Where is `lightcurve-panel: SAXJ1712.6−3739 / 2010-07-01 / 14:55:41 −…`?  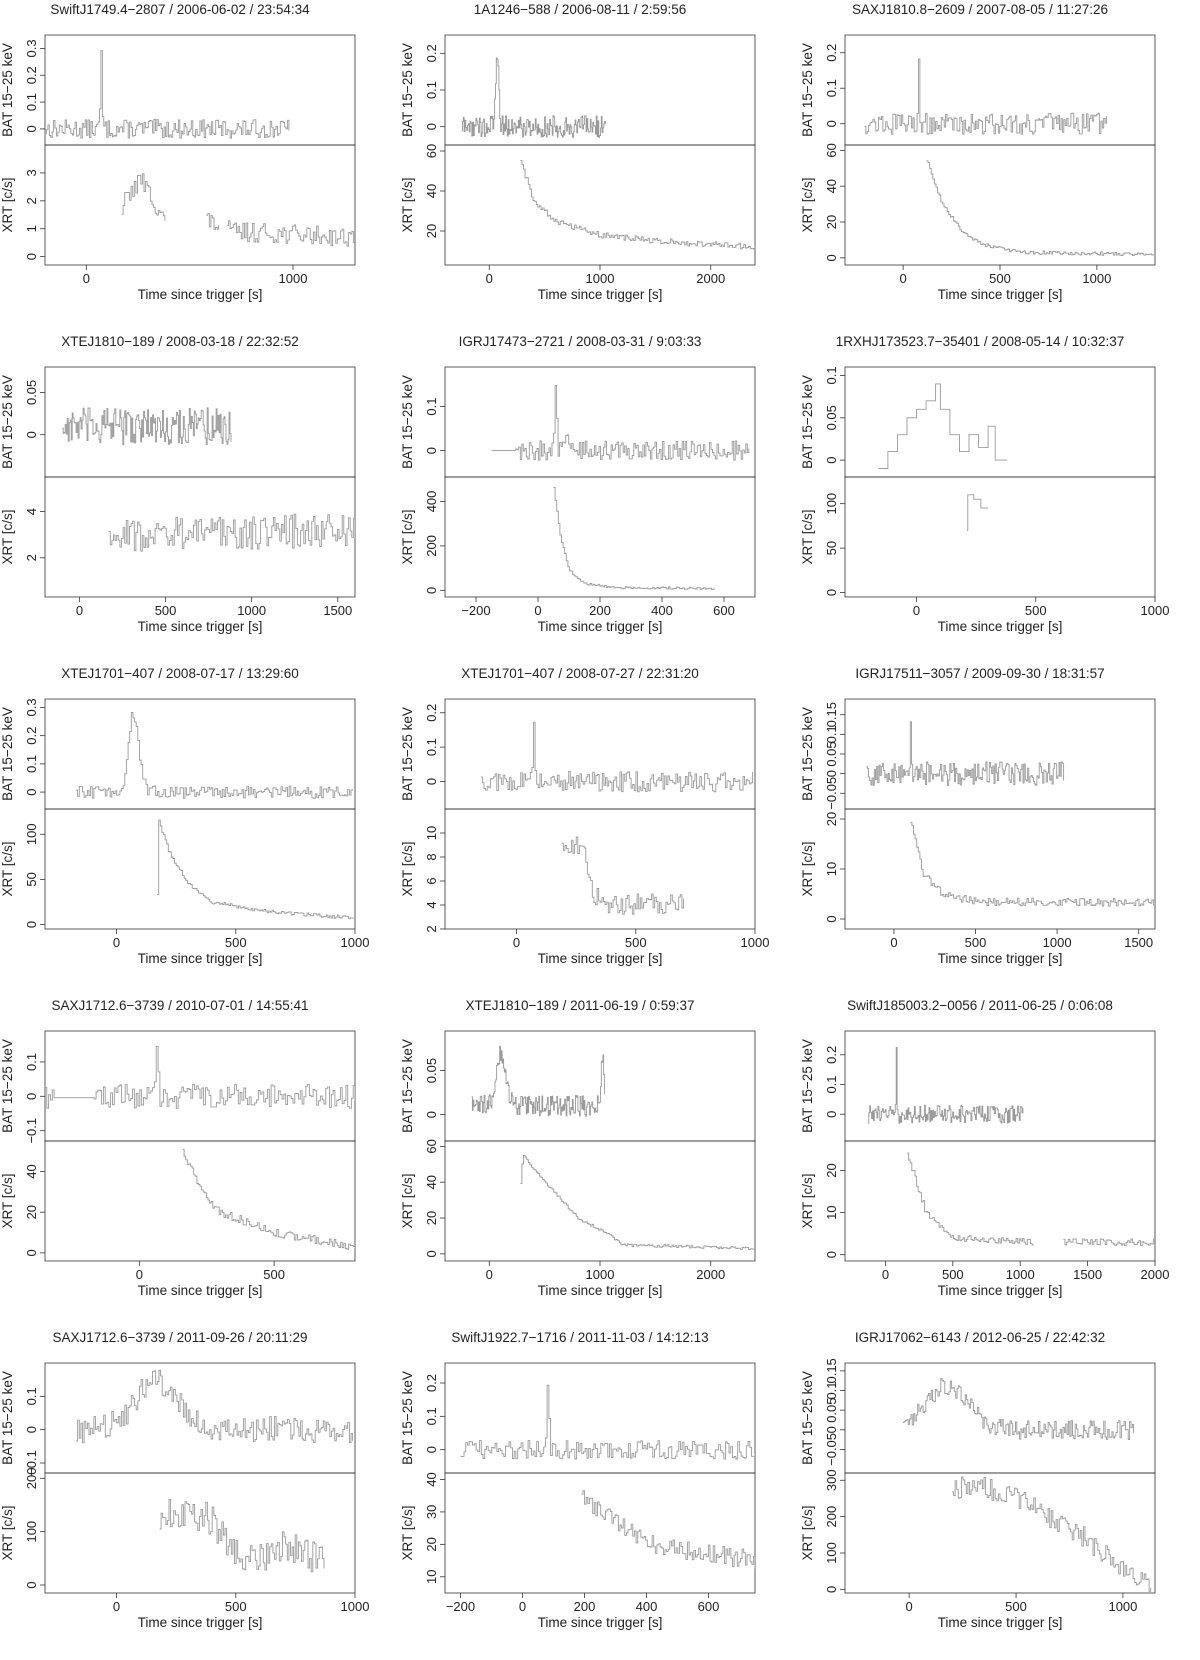
lightcurve-panel: SAXJ1712.6−3739 / 2010-07-01 / 14:55:41 −… is located at coordinates (200, 1162).